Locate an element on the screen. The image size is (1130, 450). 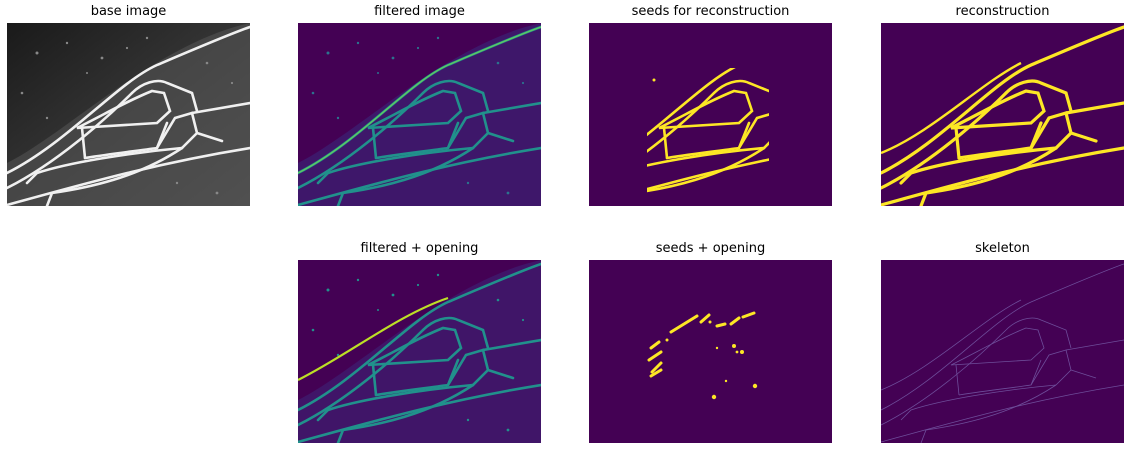
panel-title: filtered image is located at coordinates (419, 11).